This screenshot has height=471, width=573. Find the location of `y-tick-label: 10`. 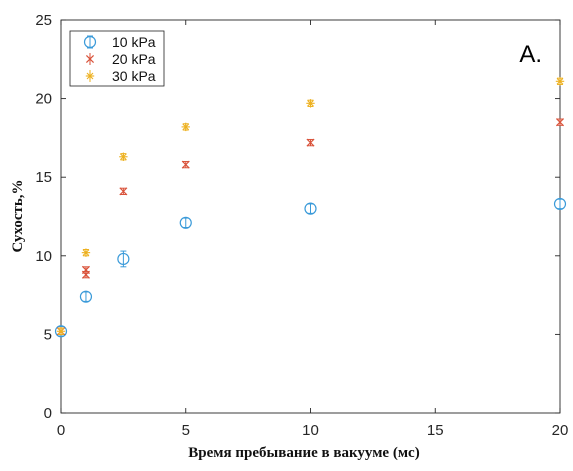

y-tick-label: 10 is located at coordinates (43, 256).